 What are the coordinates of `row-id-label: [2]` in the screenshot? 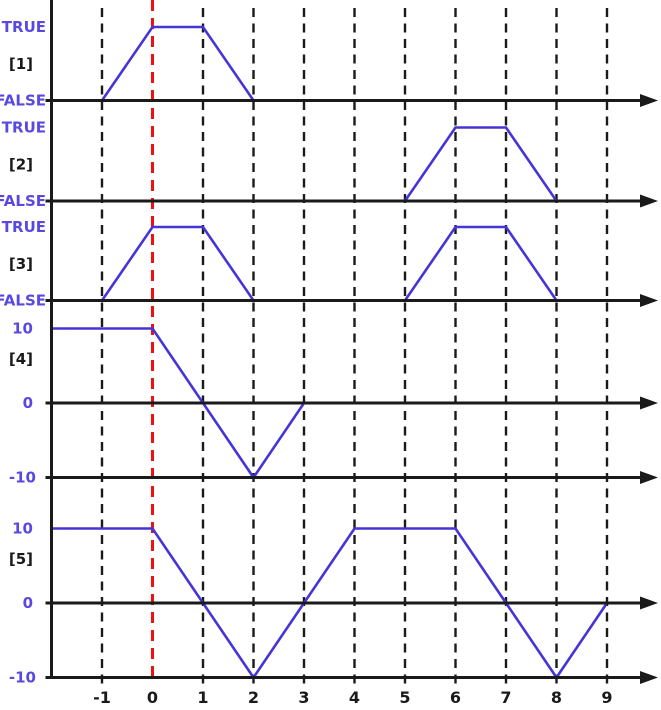 It's located at (21, 164).